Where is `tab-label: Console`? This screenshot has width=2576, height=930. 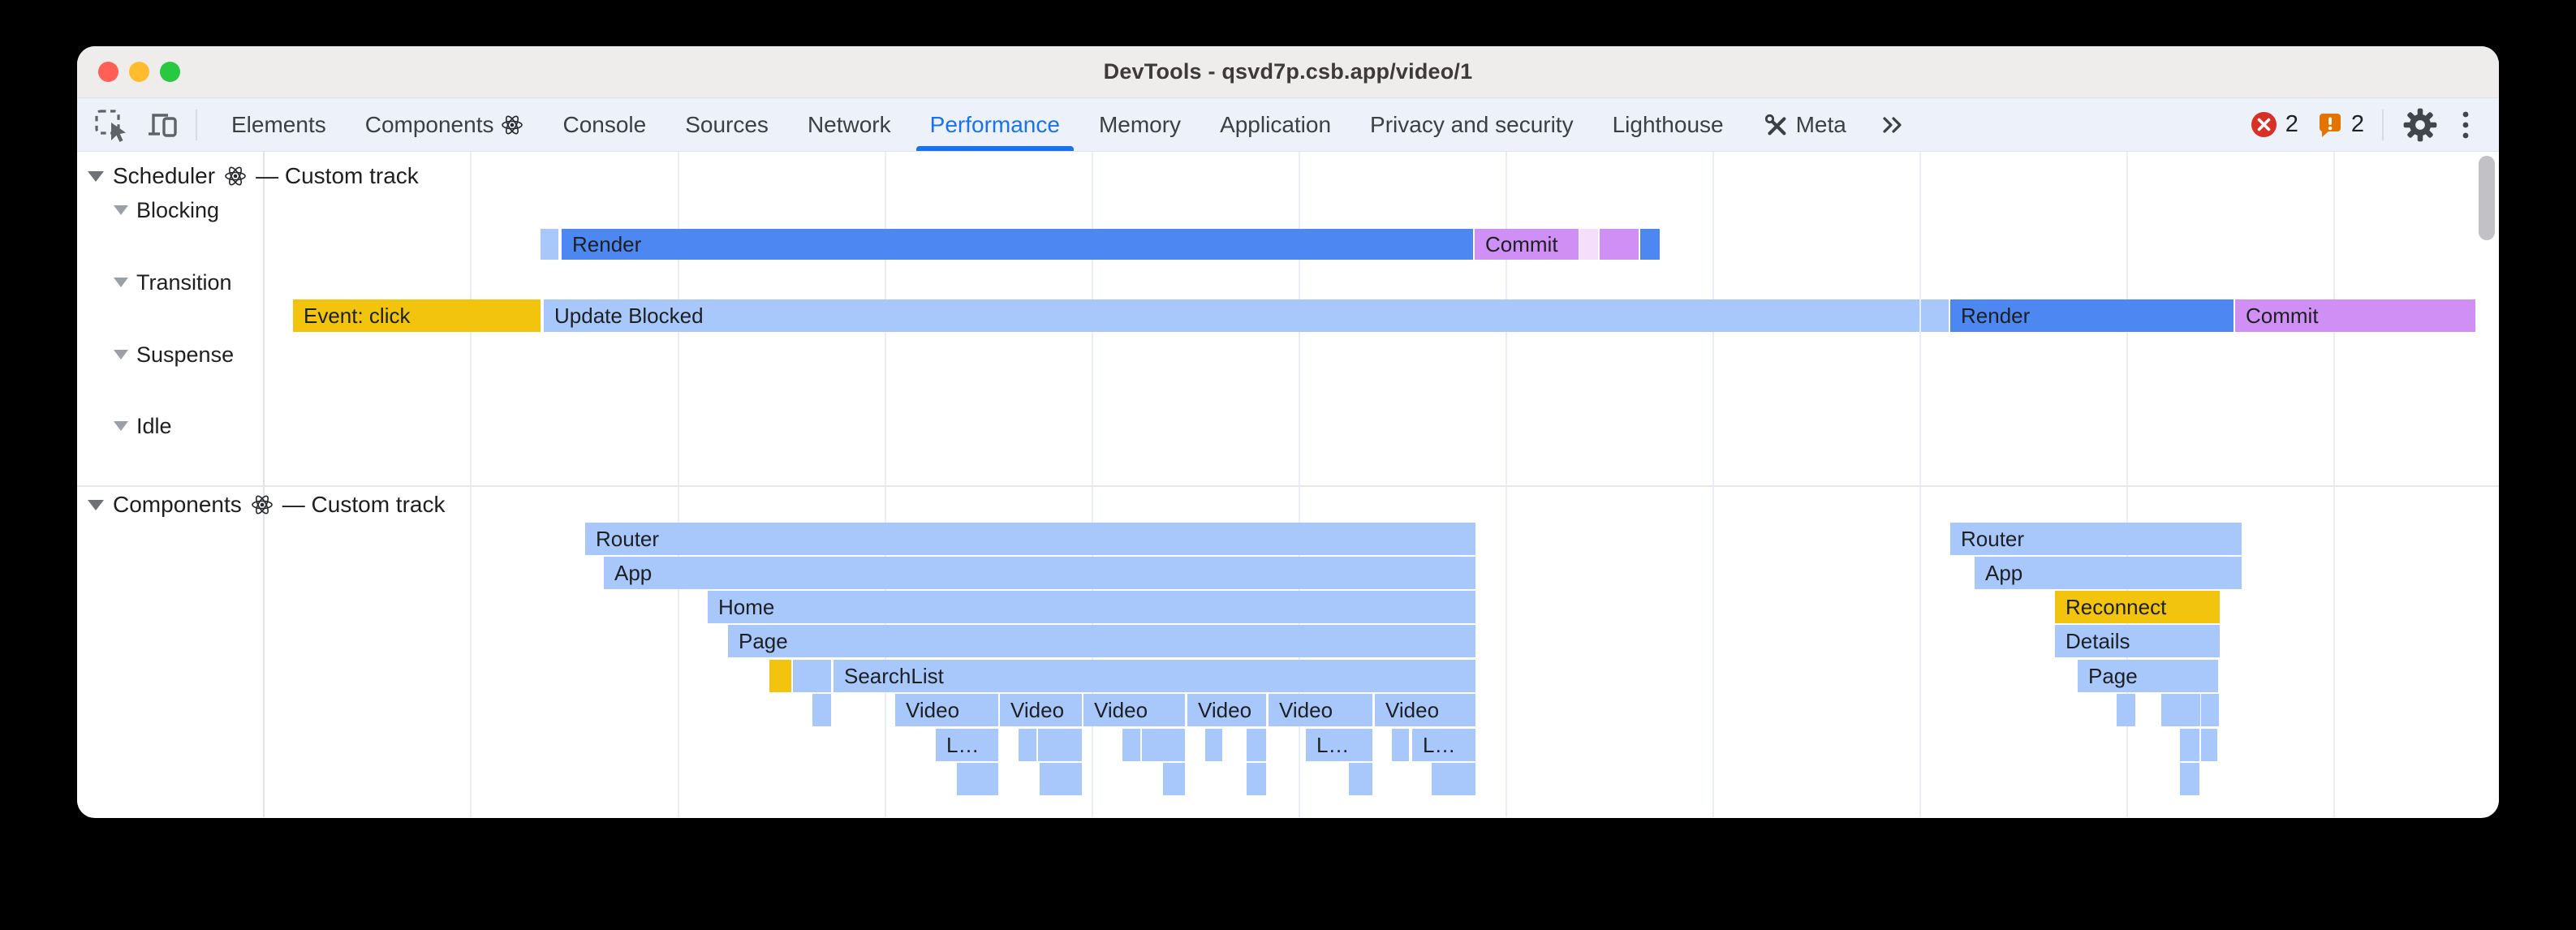 tab-label: Console is located at coordinates (605, 124).